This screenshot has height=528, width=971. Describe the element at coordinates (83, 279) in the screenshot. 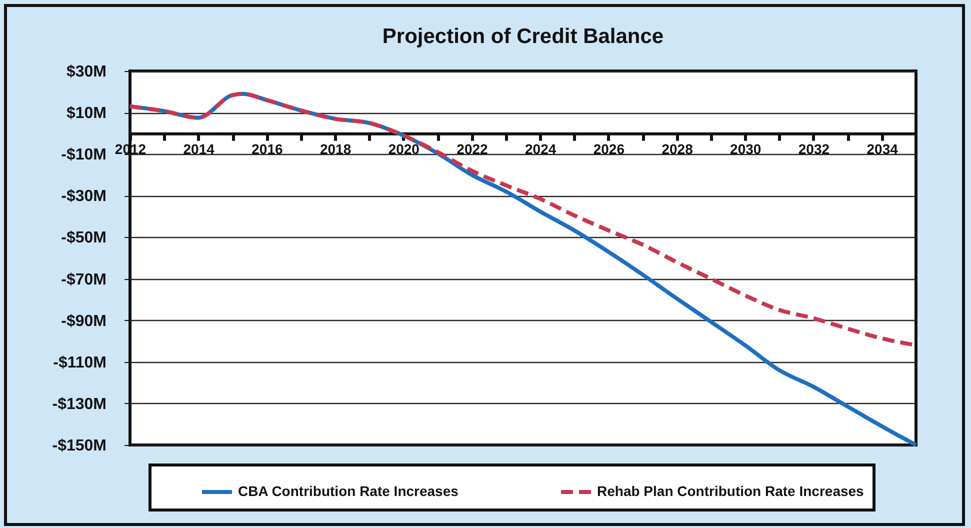

I see `y-tick-label: -$70M` at that location.